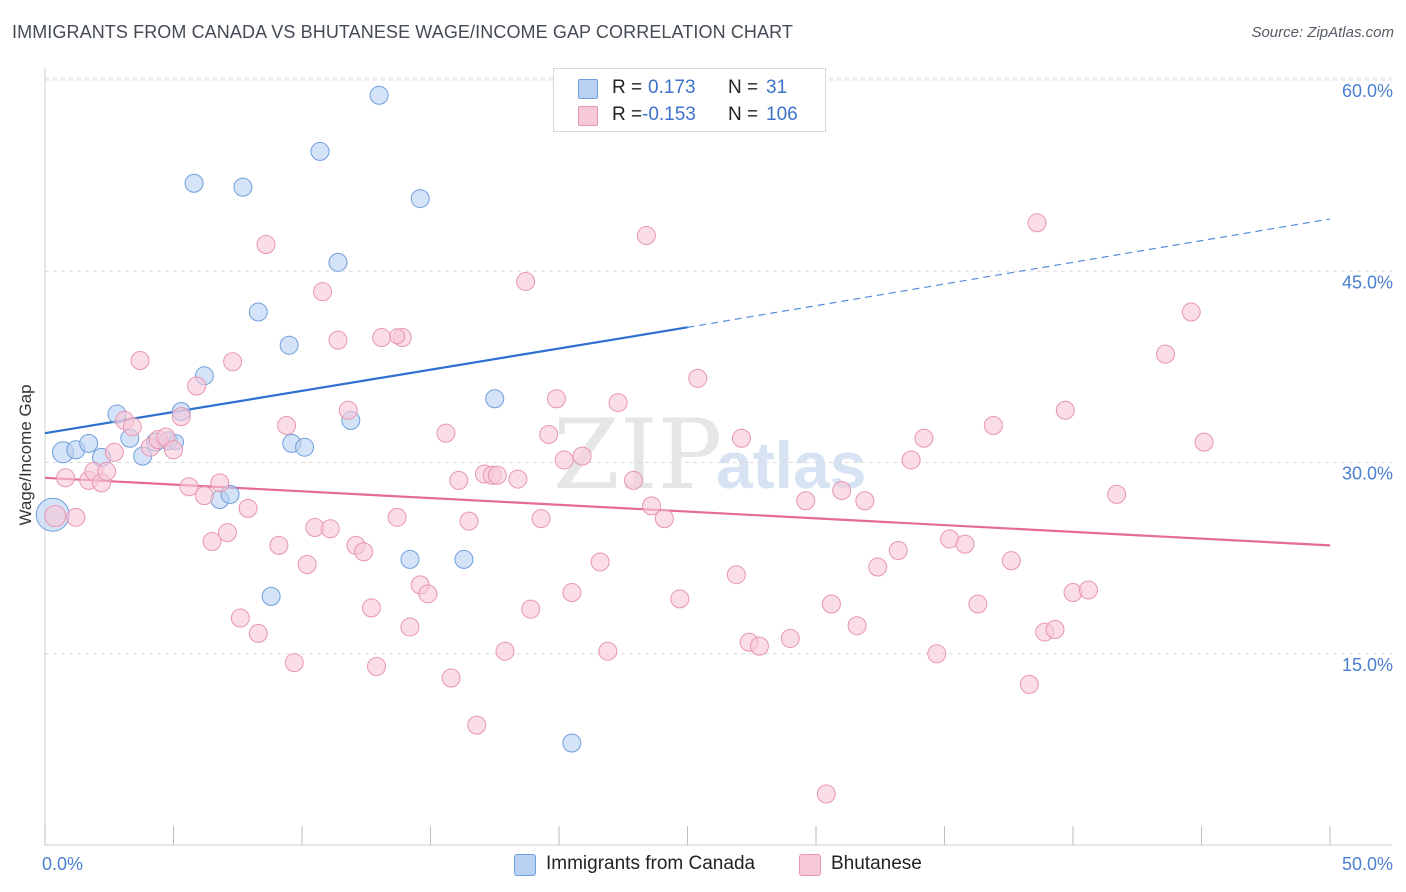  What do you see at coordinates (876, 863) in the screenshot?
I see `bottom-legend-label-bhutanese: Bhutanese` at bounding box center [876, 863].